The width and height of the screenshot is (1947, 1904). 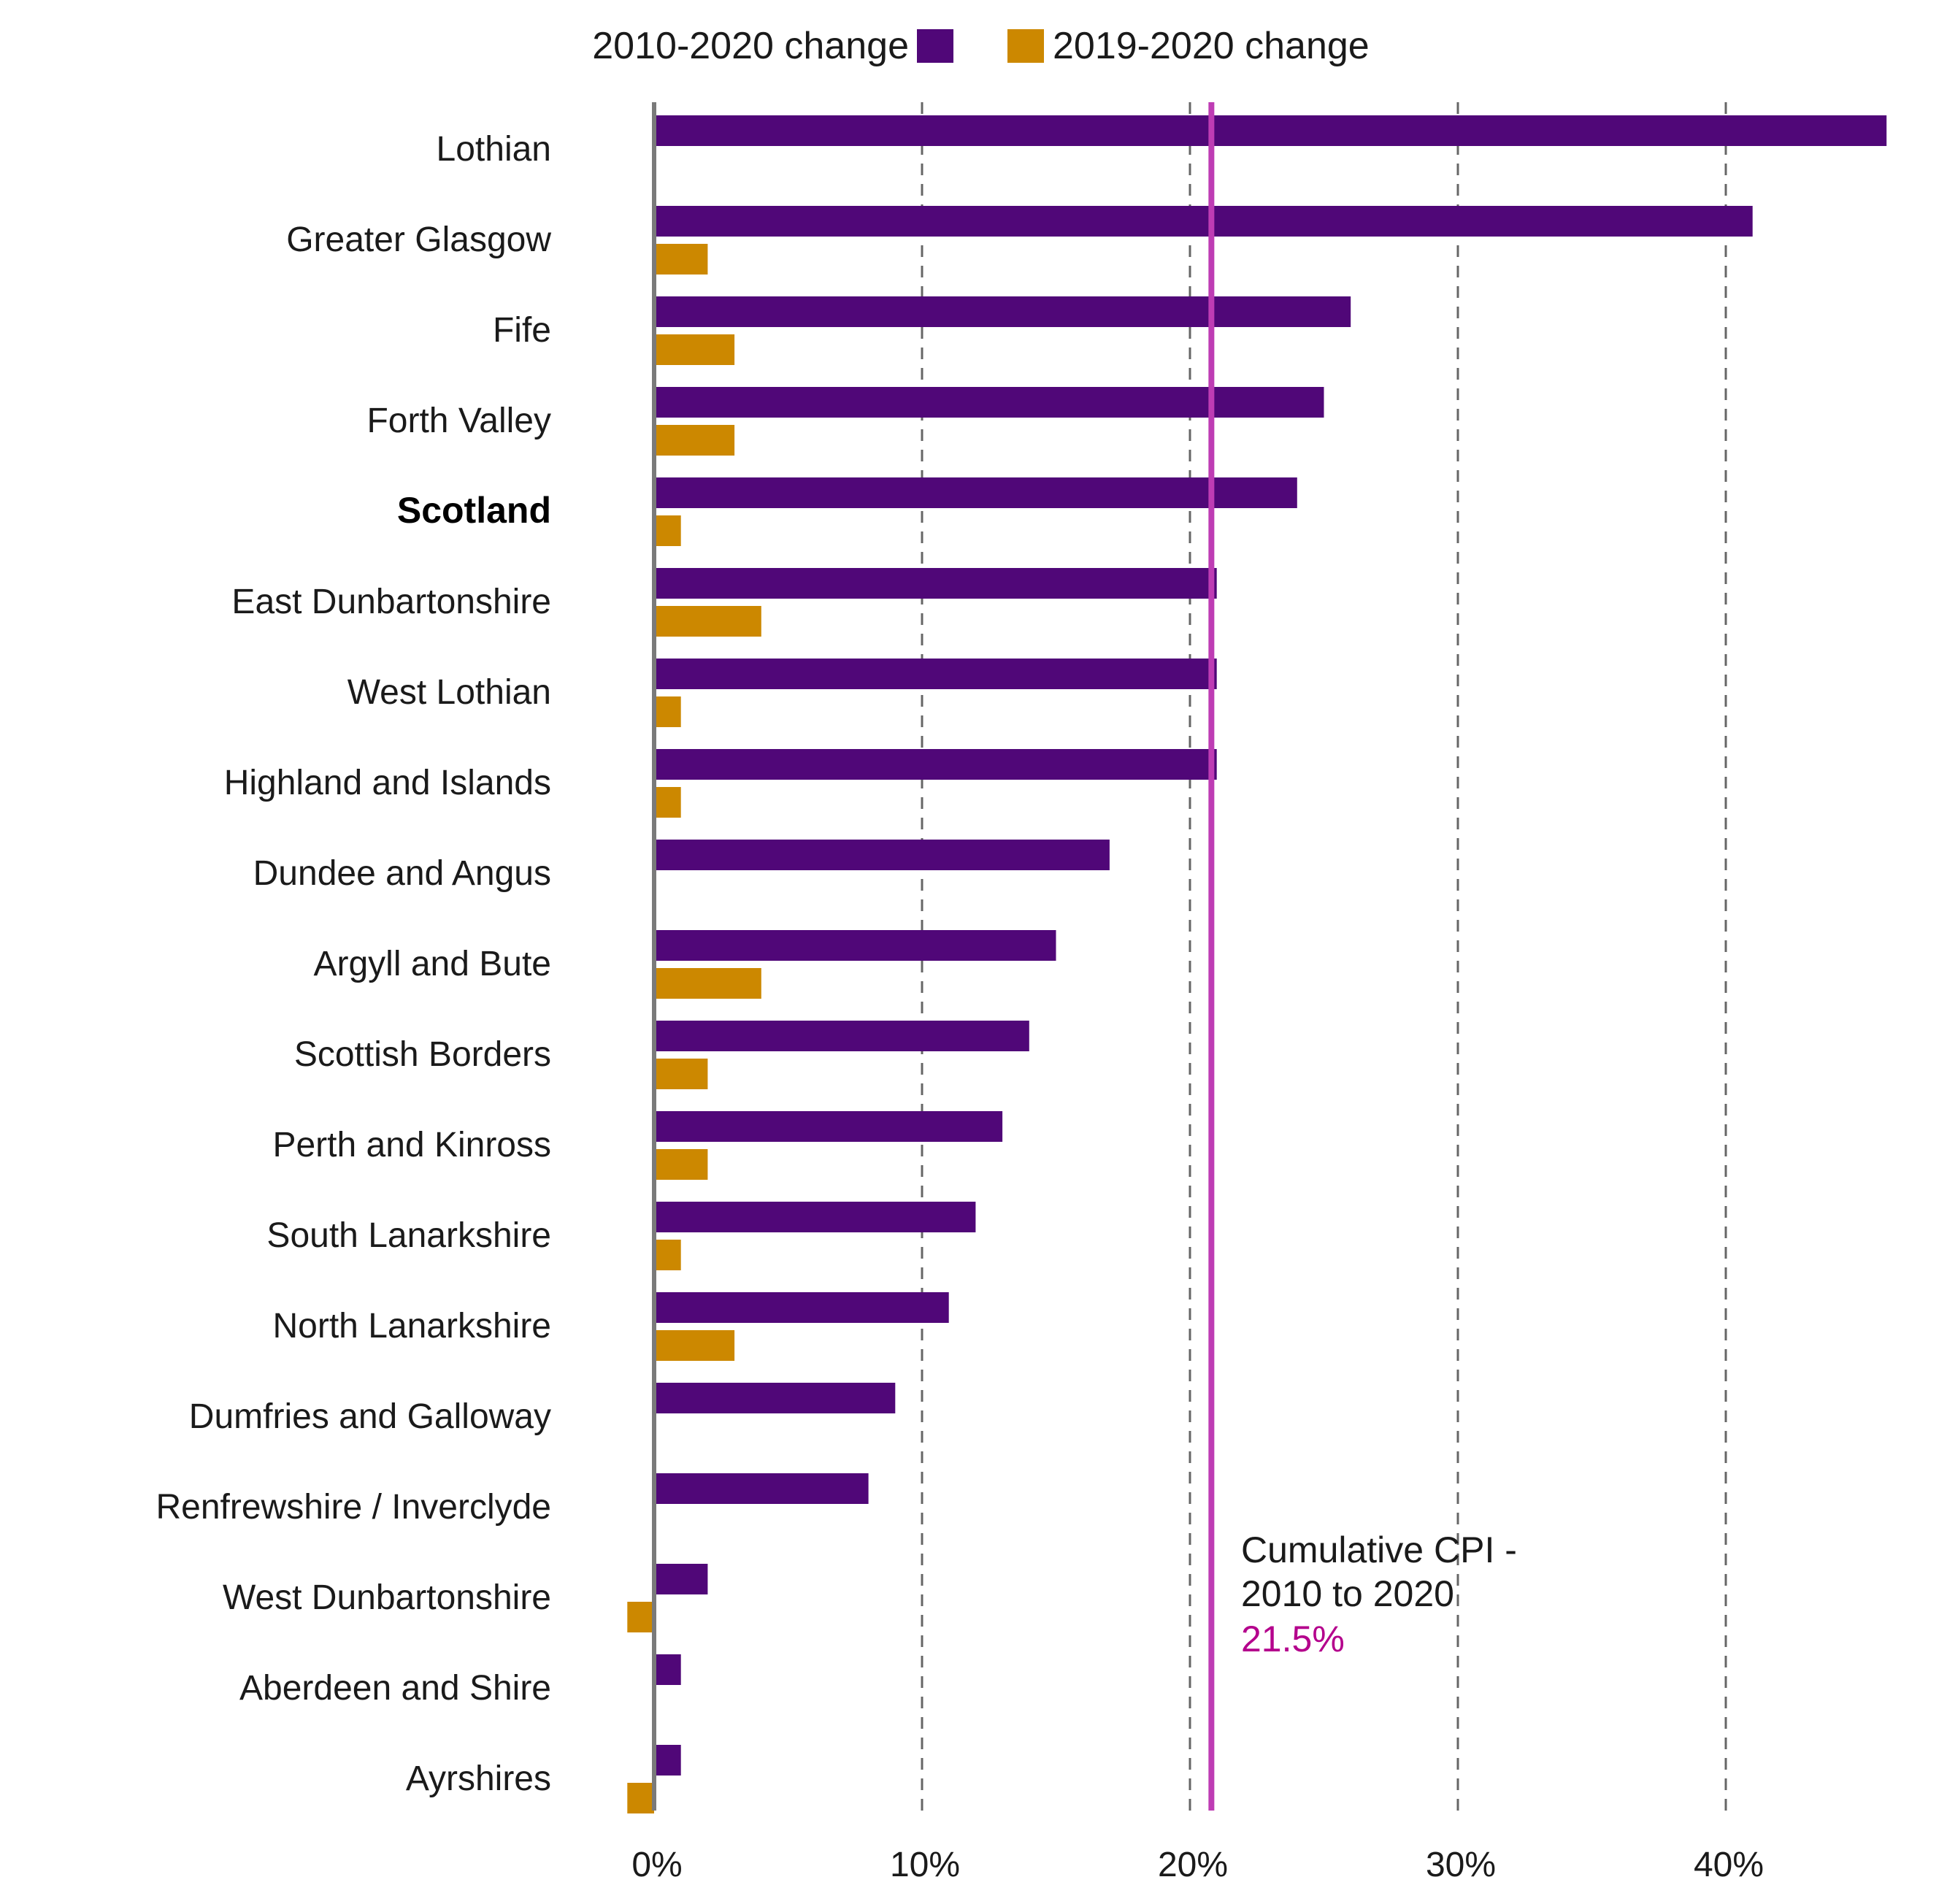 What do you see at coordinates (522, 330) in the screenshot?
I see `category-label-fife: Fife` at bounding box center [522, 330].